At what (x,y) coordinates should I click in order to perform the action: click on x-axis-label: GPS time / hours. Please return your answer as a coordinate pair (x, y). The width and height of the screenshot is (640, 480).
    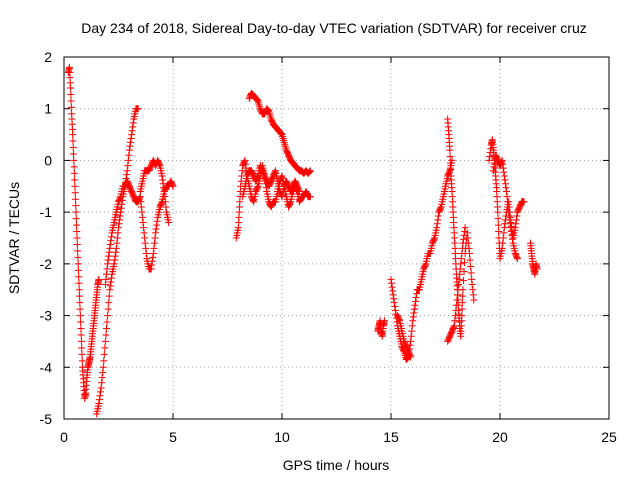
    Looking at the image, I should click on (336, 465).